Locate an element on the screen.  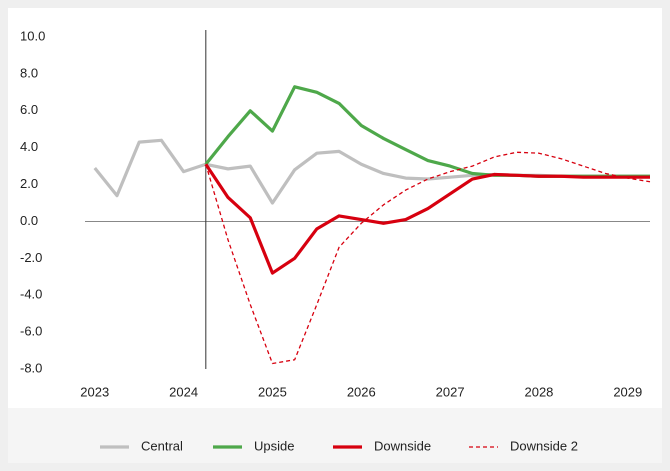
legend-label: Downside is located at coordinates (402, 445).